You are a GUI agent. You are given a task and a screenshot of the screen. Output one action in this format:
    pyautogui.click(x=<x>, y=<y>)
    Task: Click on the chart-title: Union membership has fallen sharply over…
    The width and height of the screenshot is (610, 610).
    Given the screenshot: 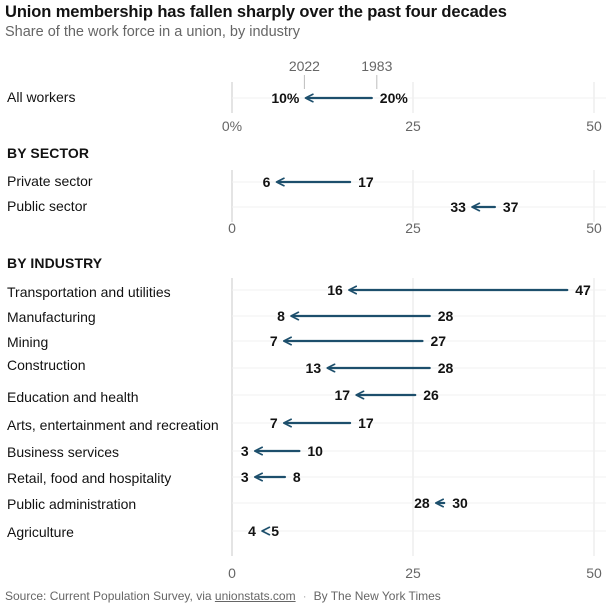 What is the action you would take?
    pyautogui.click(x=256, y=12)
    